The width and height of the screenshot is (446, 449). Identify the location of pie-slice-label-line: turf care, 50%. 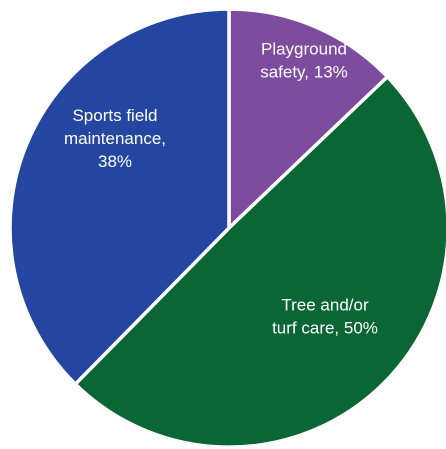
(325, 328).